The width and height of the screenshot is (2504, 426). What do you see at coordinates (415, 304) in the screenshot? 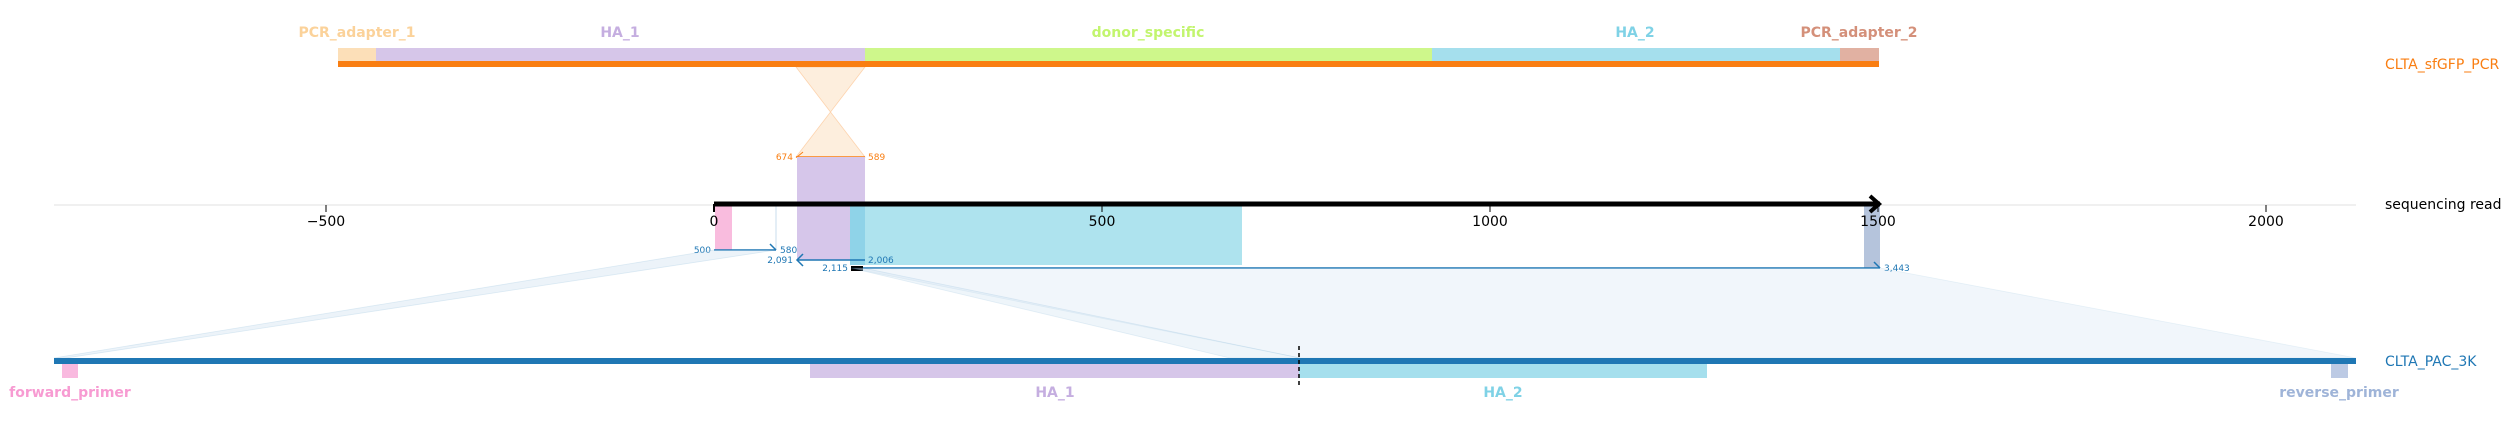
I see `connector-left` at bounding box center [415, 304].